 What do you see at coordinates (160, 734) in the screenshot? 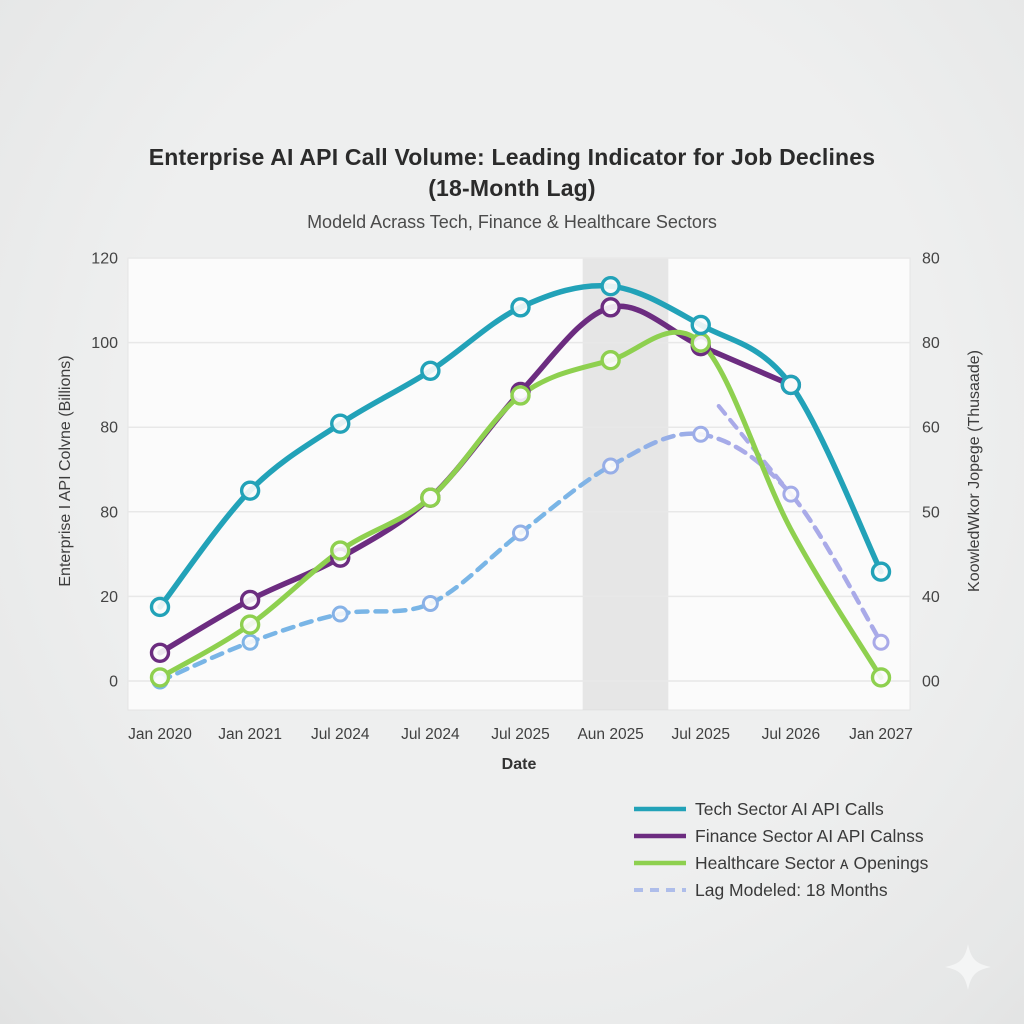
I see `x-tick-label: Jan 2020` at bounding box center [160, 734].